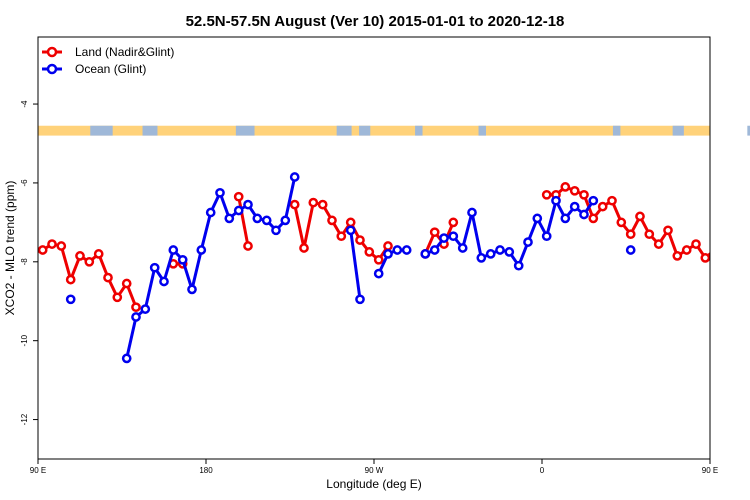 This screenshot has width=750, height=500. What do you see at coordinates (110, 69) in the screenshot?
I see `legend-ocean-label: Ocean (Glint)` at bounding box center [110, 69].